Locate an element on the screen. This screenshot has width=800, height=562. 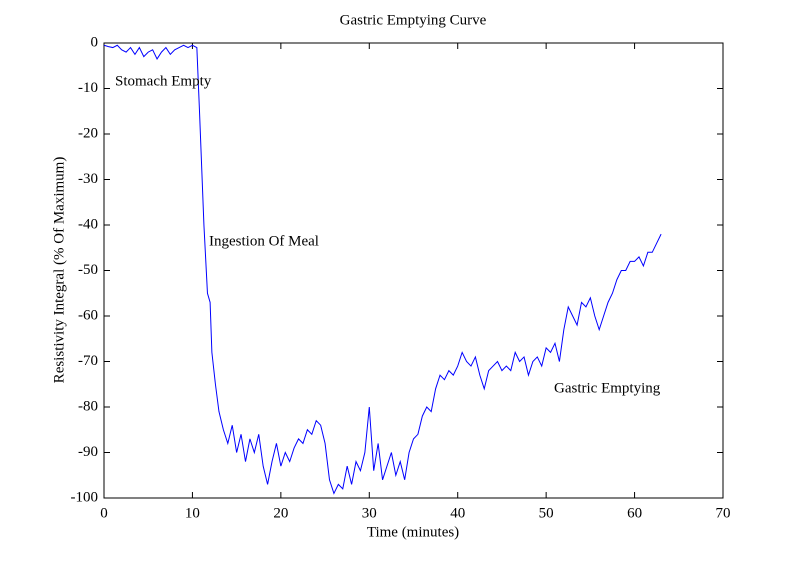
x-axis-label: Time (minutes) is located at coordinates (413, 532).